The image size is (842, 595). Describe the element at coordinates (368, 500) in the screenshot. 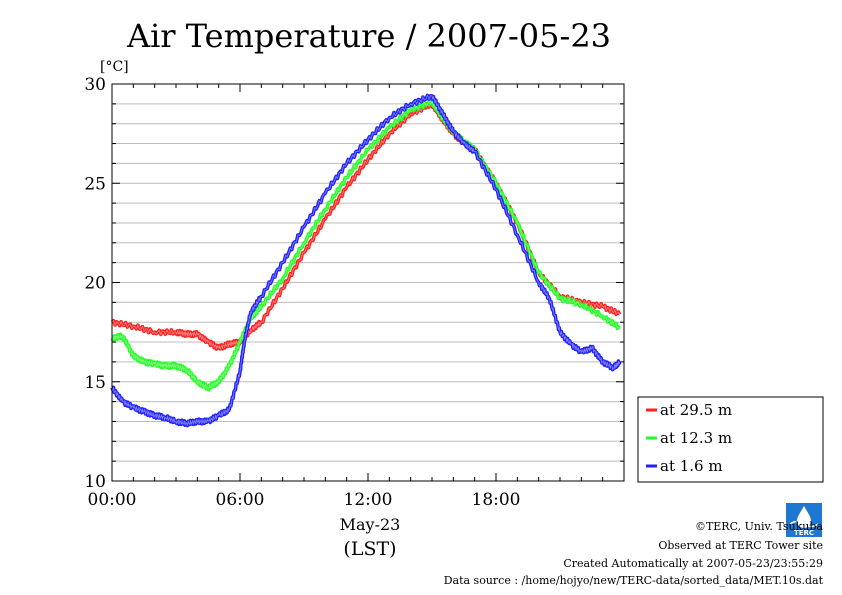

I see `x-tick-label: 12:00` at that location.